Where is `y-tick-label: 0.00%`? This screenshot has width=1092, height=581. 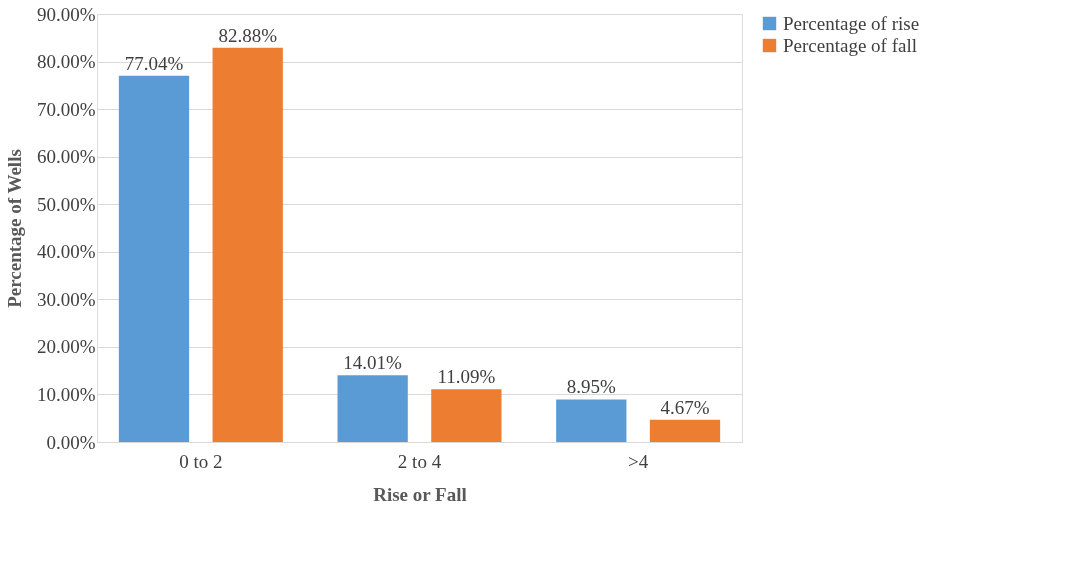 y-tick-label: 0.00% is located at coordinates (71, 442).